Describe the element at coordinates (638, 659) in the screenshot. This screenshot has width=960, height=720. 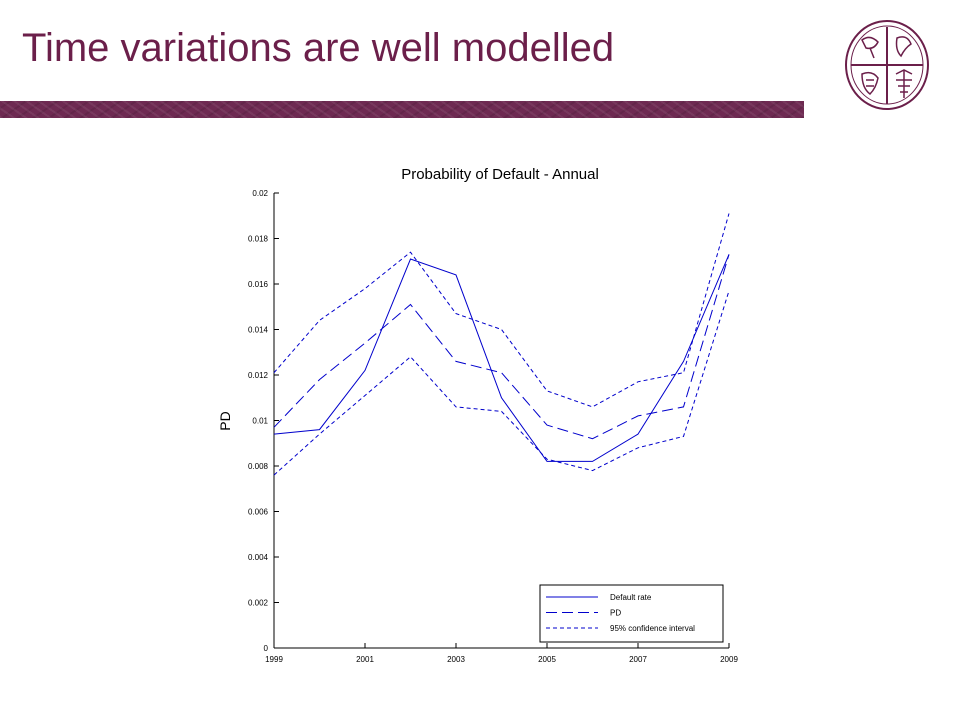
I see `x-tick-label: 2007` at that location.